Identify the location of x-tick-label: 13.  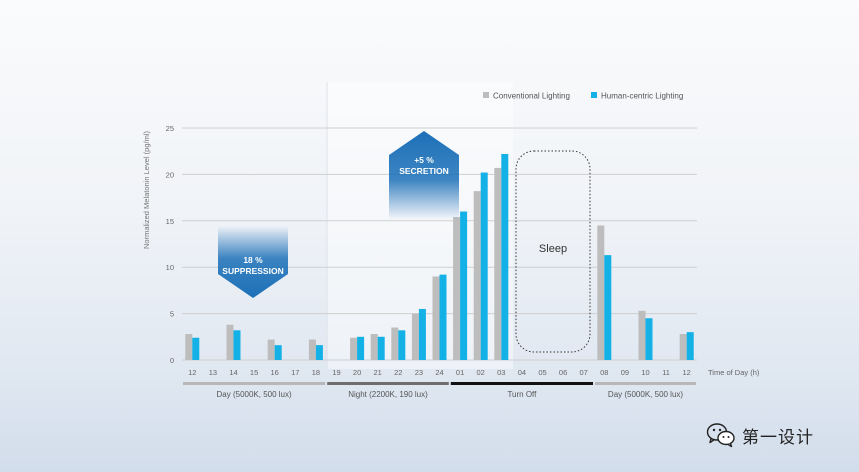
(213, 372).